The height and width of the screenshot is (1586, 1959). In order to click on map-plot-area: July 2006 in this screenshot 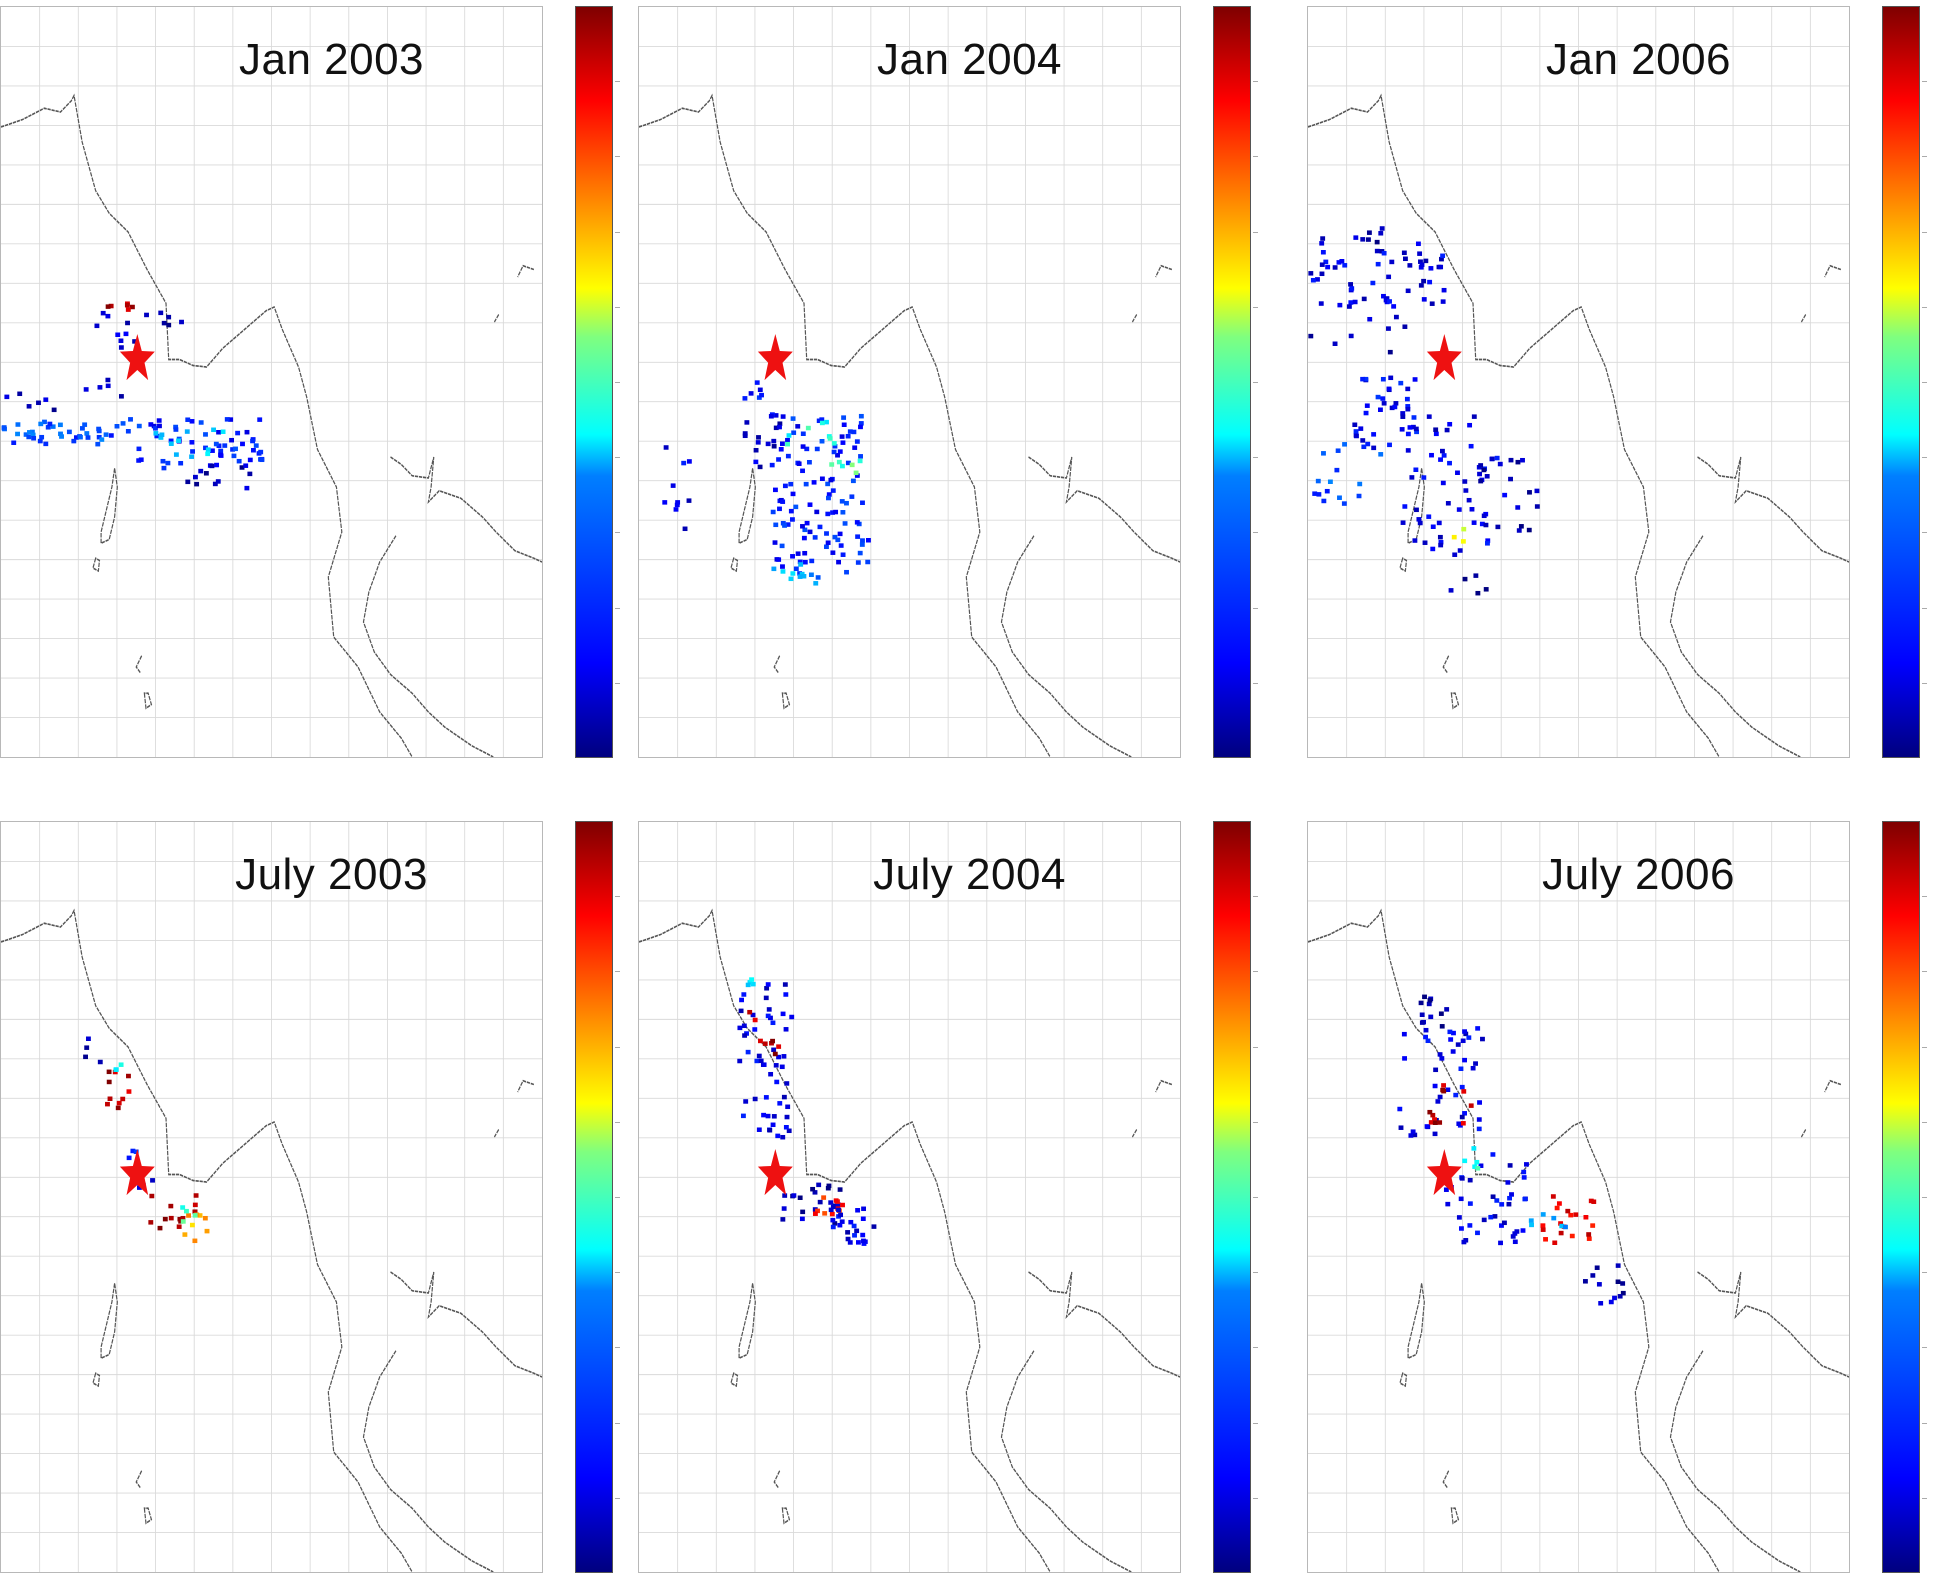, I will do `click(1578, 1197)`.